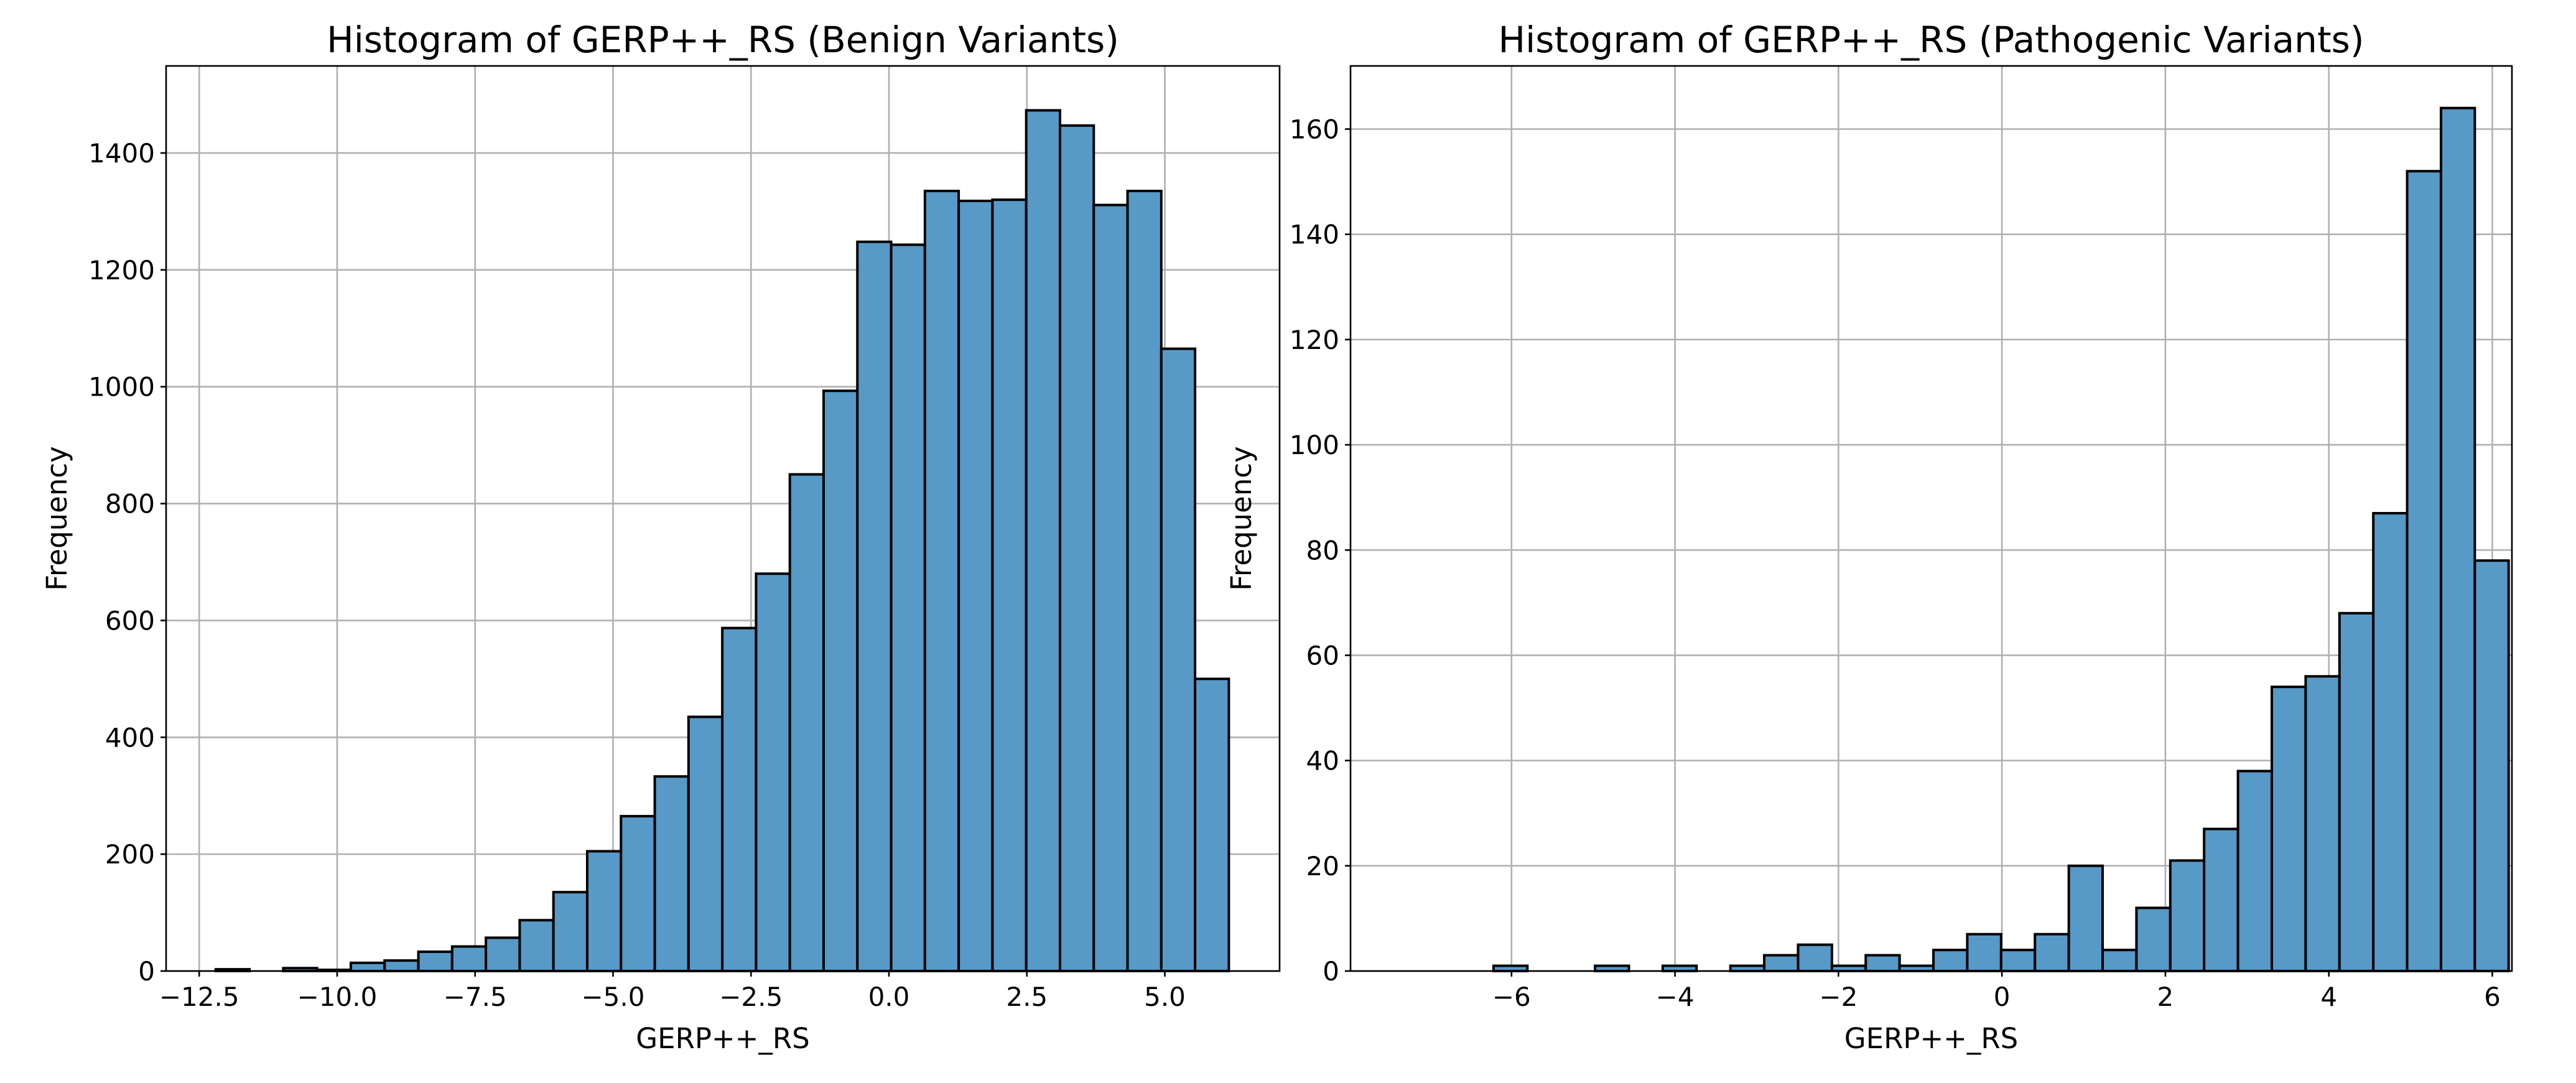  I want to click on y-tick-label: 40, so click(1322, 761).